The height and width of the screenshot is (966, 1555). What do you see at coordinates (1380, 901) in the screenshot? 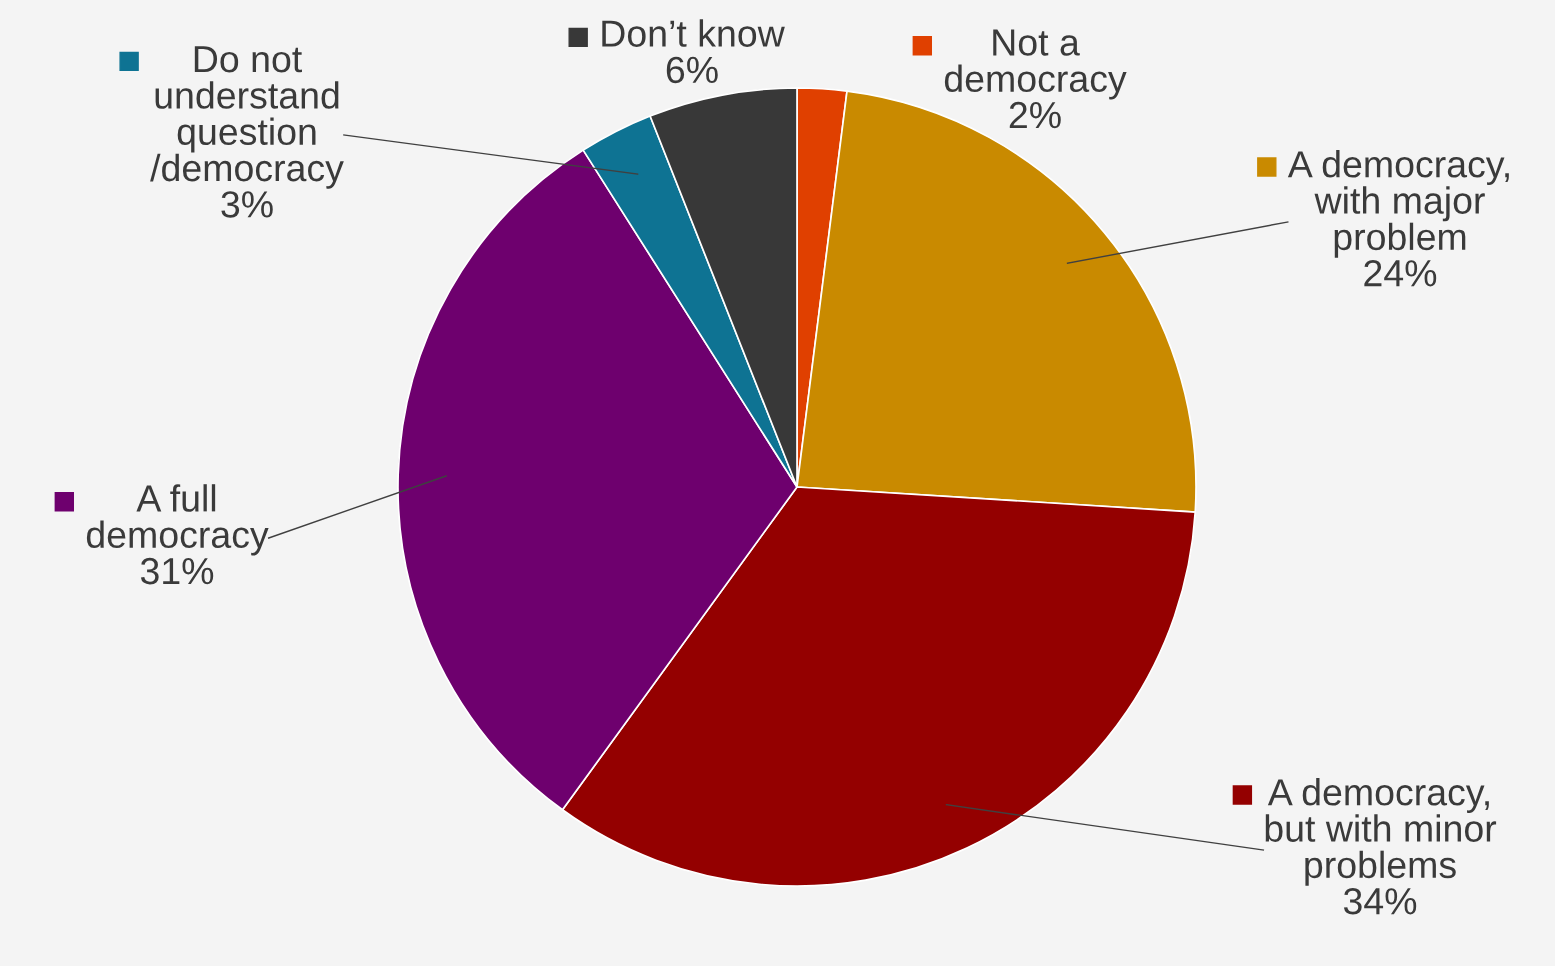
I see `data-label: 34%` at bounding box center [1380, 901].